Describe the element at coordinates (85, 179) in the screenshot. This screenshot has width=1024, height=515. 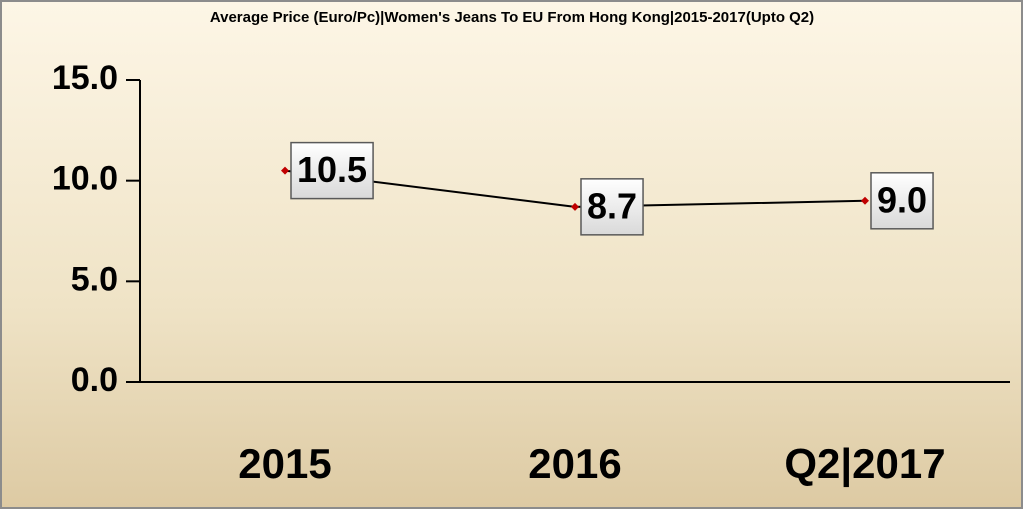
I see `y-tick-label: 10.0` at that location.